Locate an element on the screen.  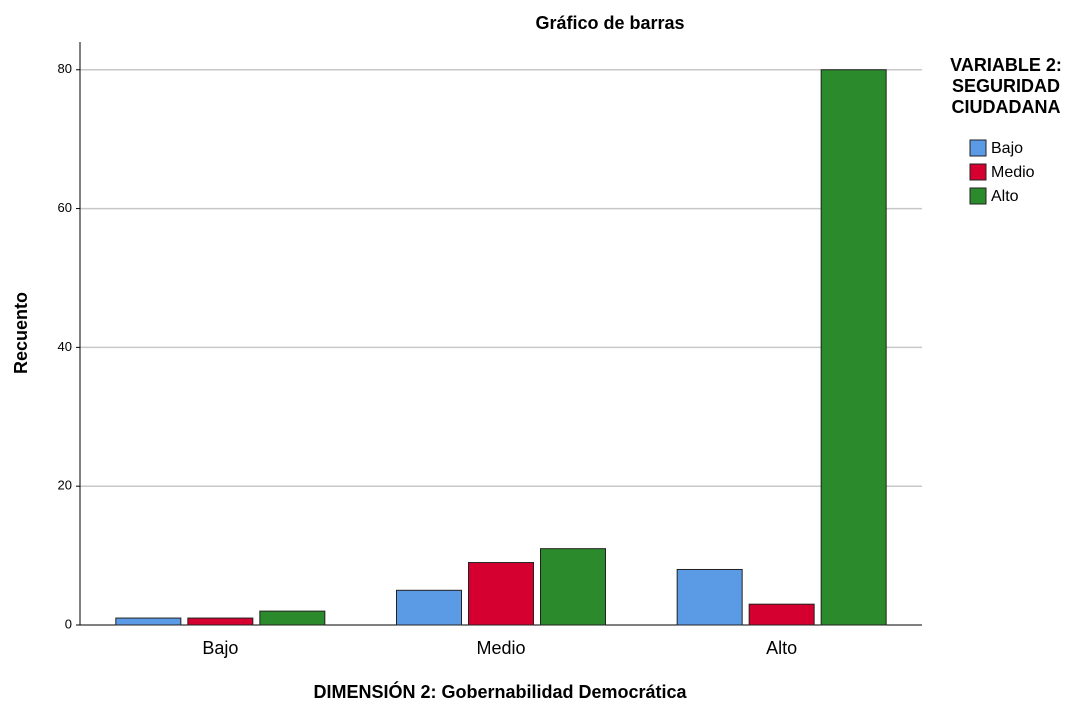
x-tick-label: Bajo is located at coordinates (220, 648).